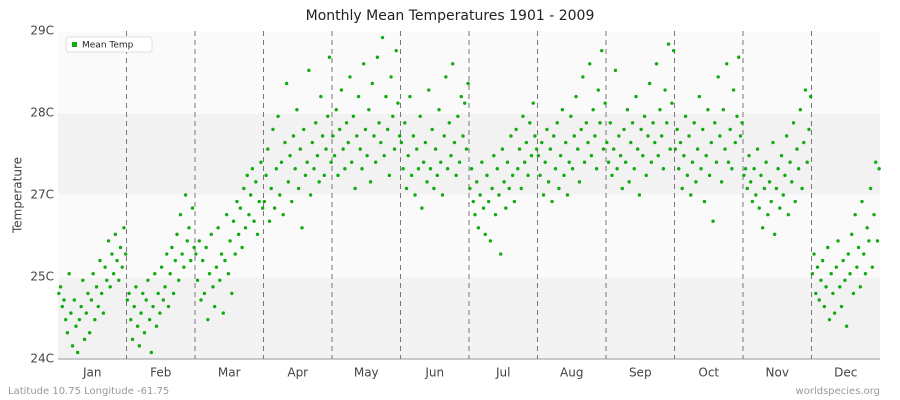  What do you see at coordinates (450, 16) in the screenshot?
I see `chart-title: Monthly Mean Temperatures 1901 - 2009` at bounding box center [450, 16].